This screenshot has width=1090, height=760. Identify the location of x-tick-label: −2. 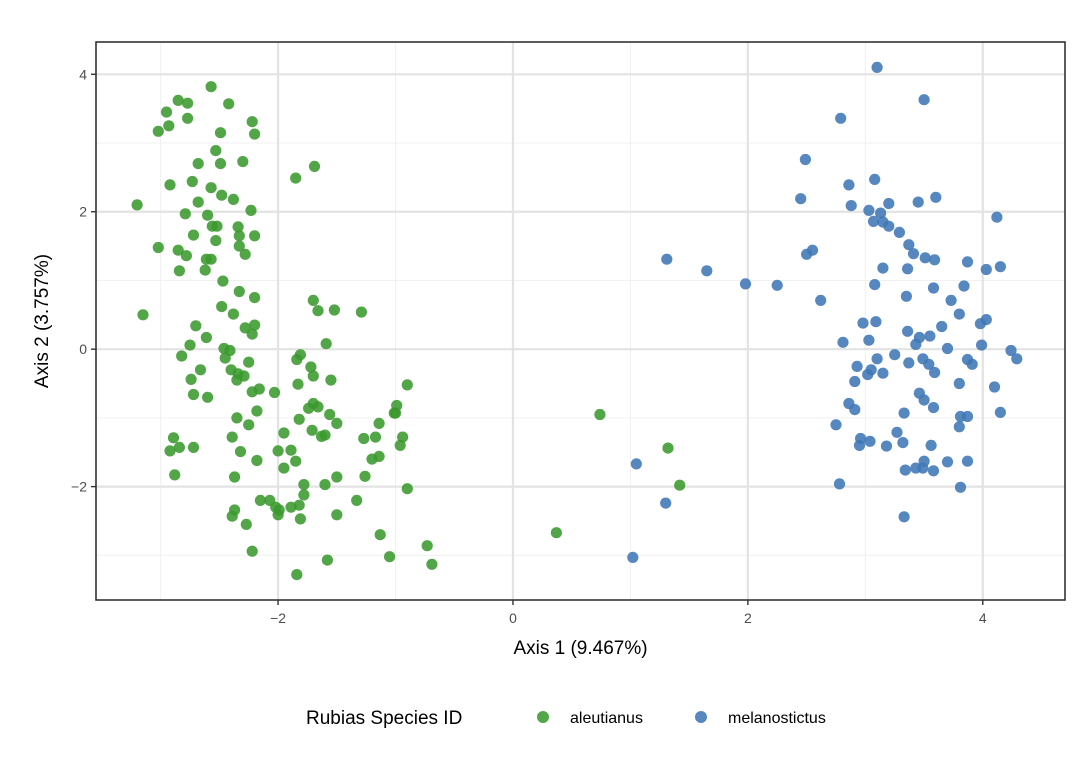
(278, 618).